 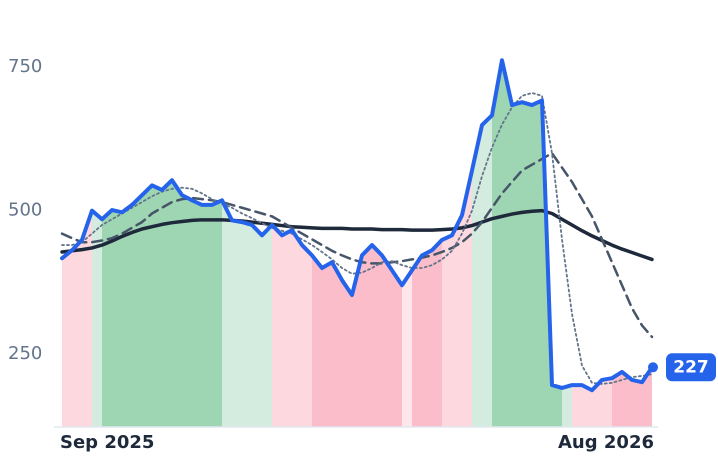 I want to click on x-tick-label: Sep 2025, so click(x=107, y=442).